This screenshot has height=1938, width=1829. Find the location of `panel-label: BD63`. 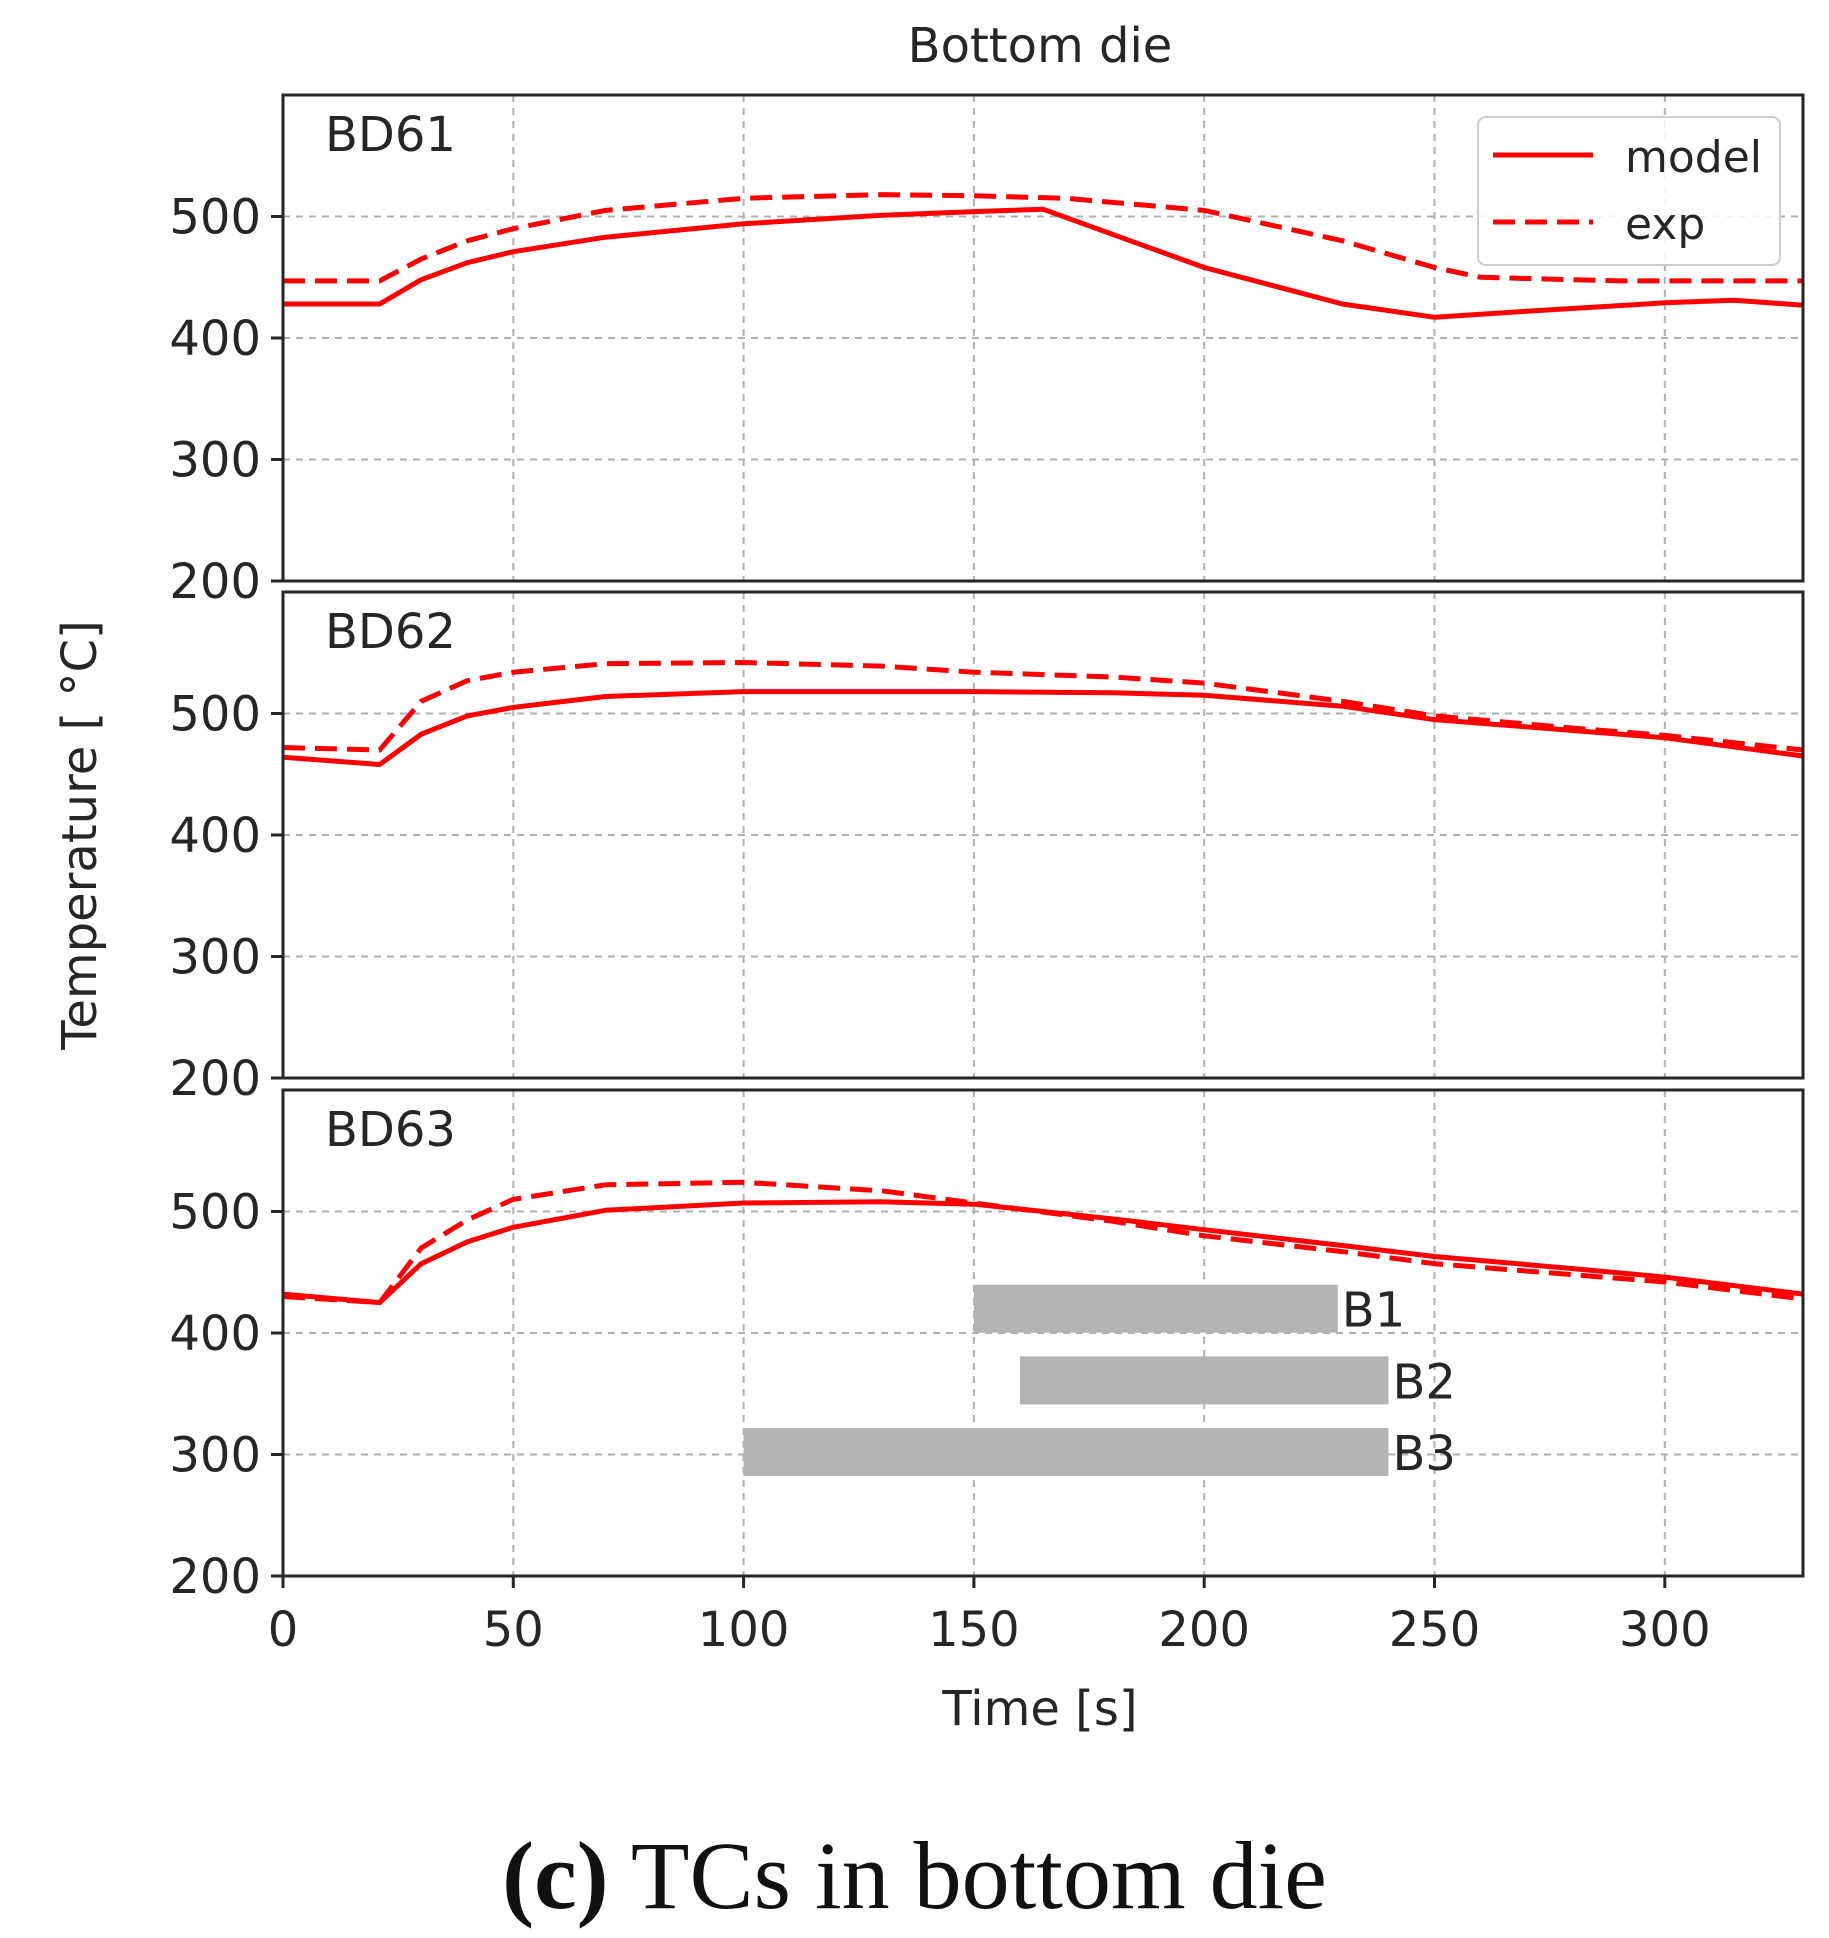

panel-label: BD63 is located at coordinates (390, 1130).